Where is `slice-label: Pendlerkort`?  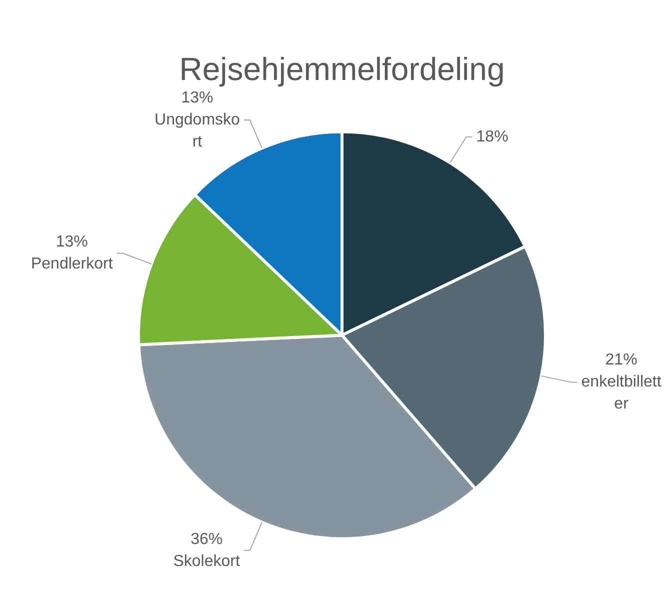
slice-label: Pendlerkort is located at coordinates (72, 264).